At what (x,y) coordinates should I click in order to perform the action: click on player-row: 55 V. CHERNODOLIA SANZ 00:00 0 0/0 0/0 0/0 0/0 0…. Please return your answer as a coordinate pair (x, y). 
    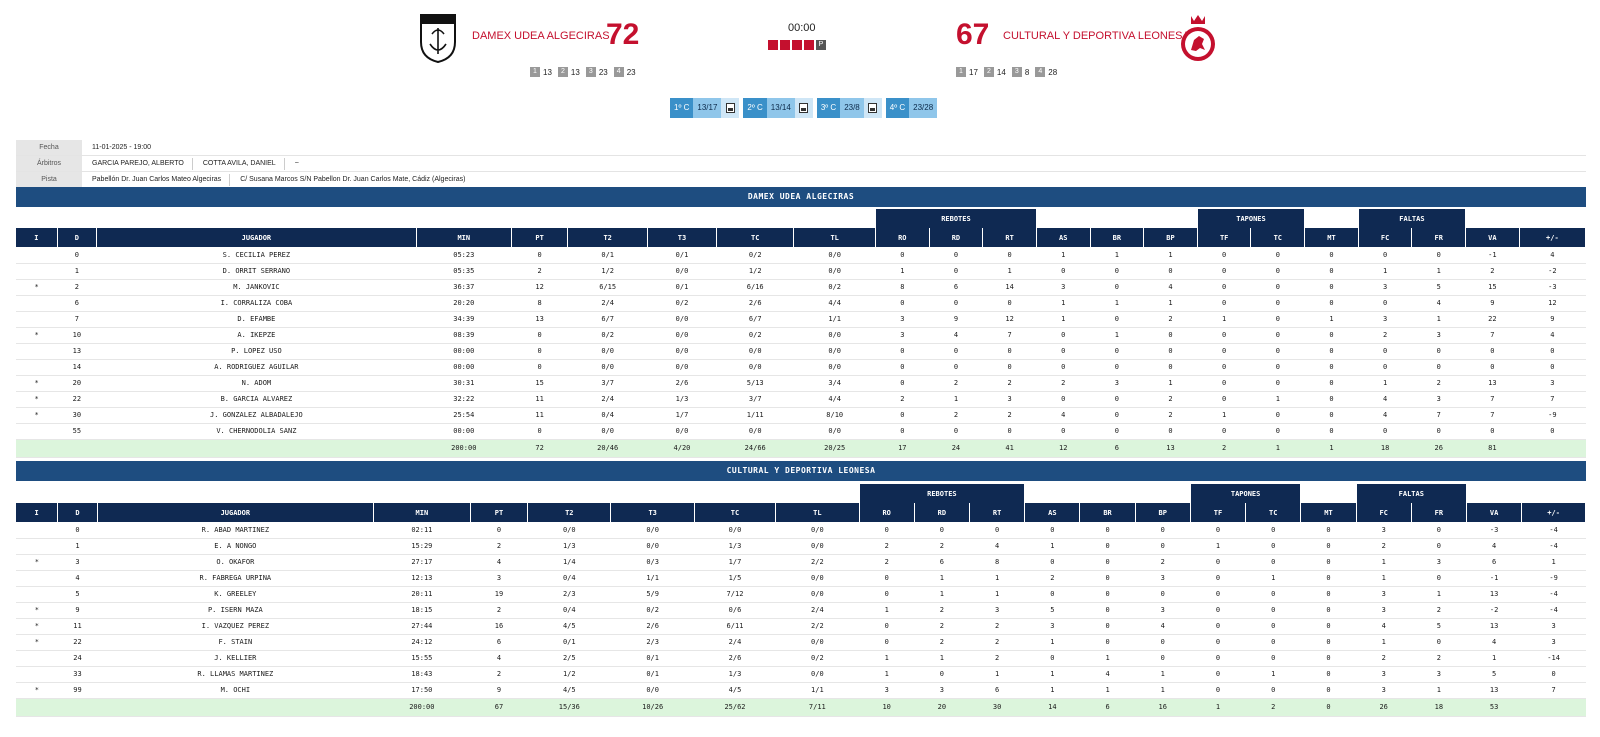
    Looking at the image, I should click on (801, 431).